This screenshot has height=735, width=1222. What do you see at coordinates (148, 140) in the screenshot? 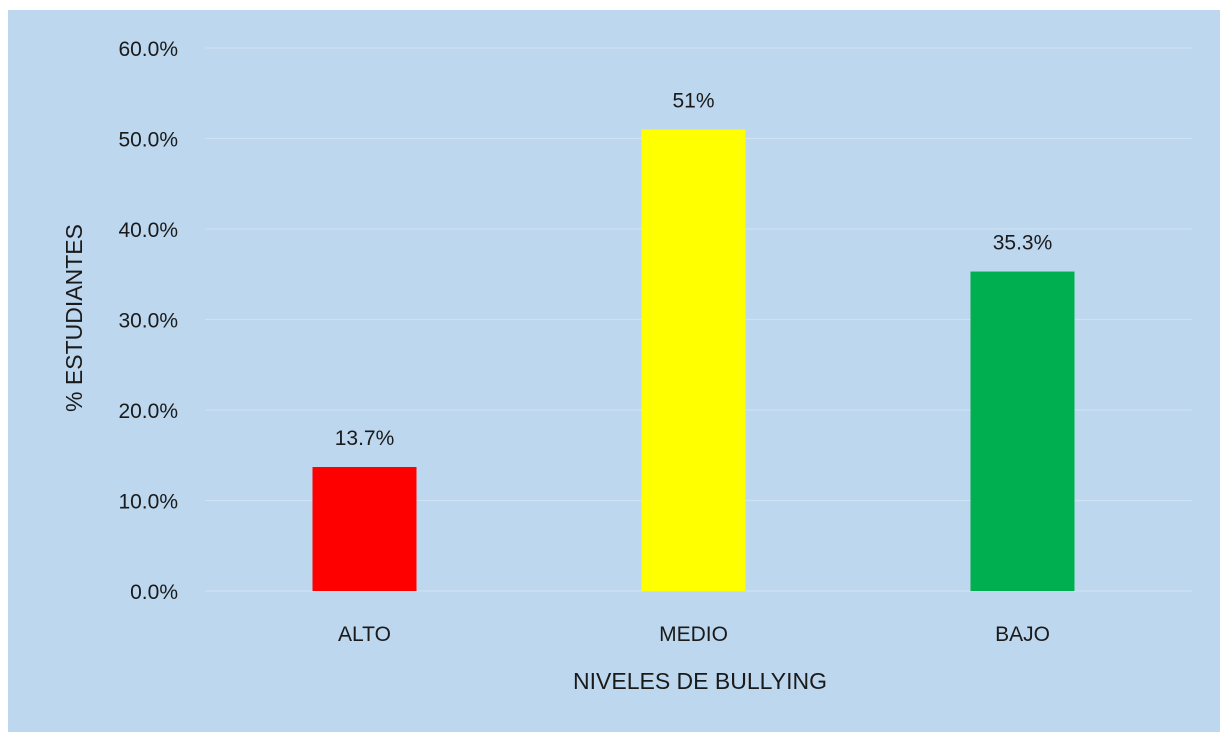
I see `y-tick-label: 50.0%` at bounding box center [148, 140].